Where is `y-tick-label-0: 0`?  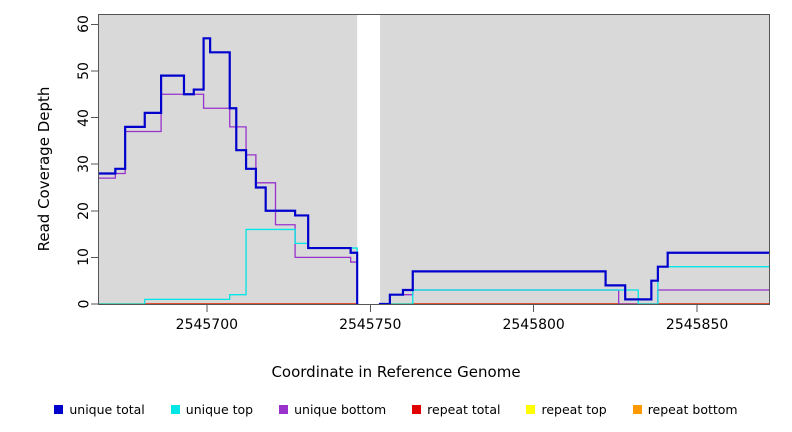 y-tick-label-0: 0 is located at coordinates (84, 304).